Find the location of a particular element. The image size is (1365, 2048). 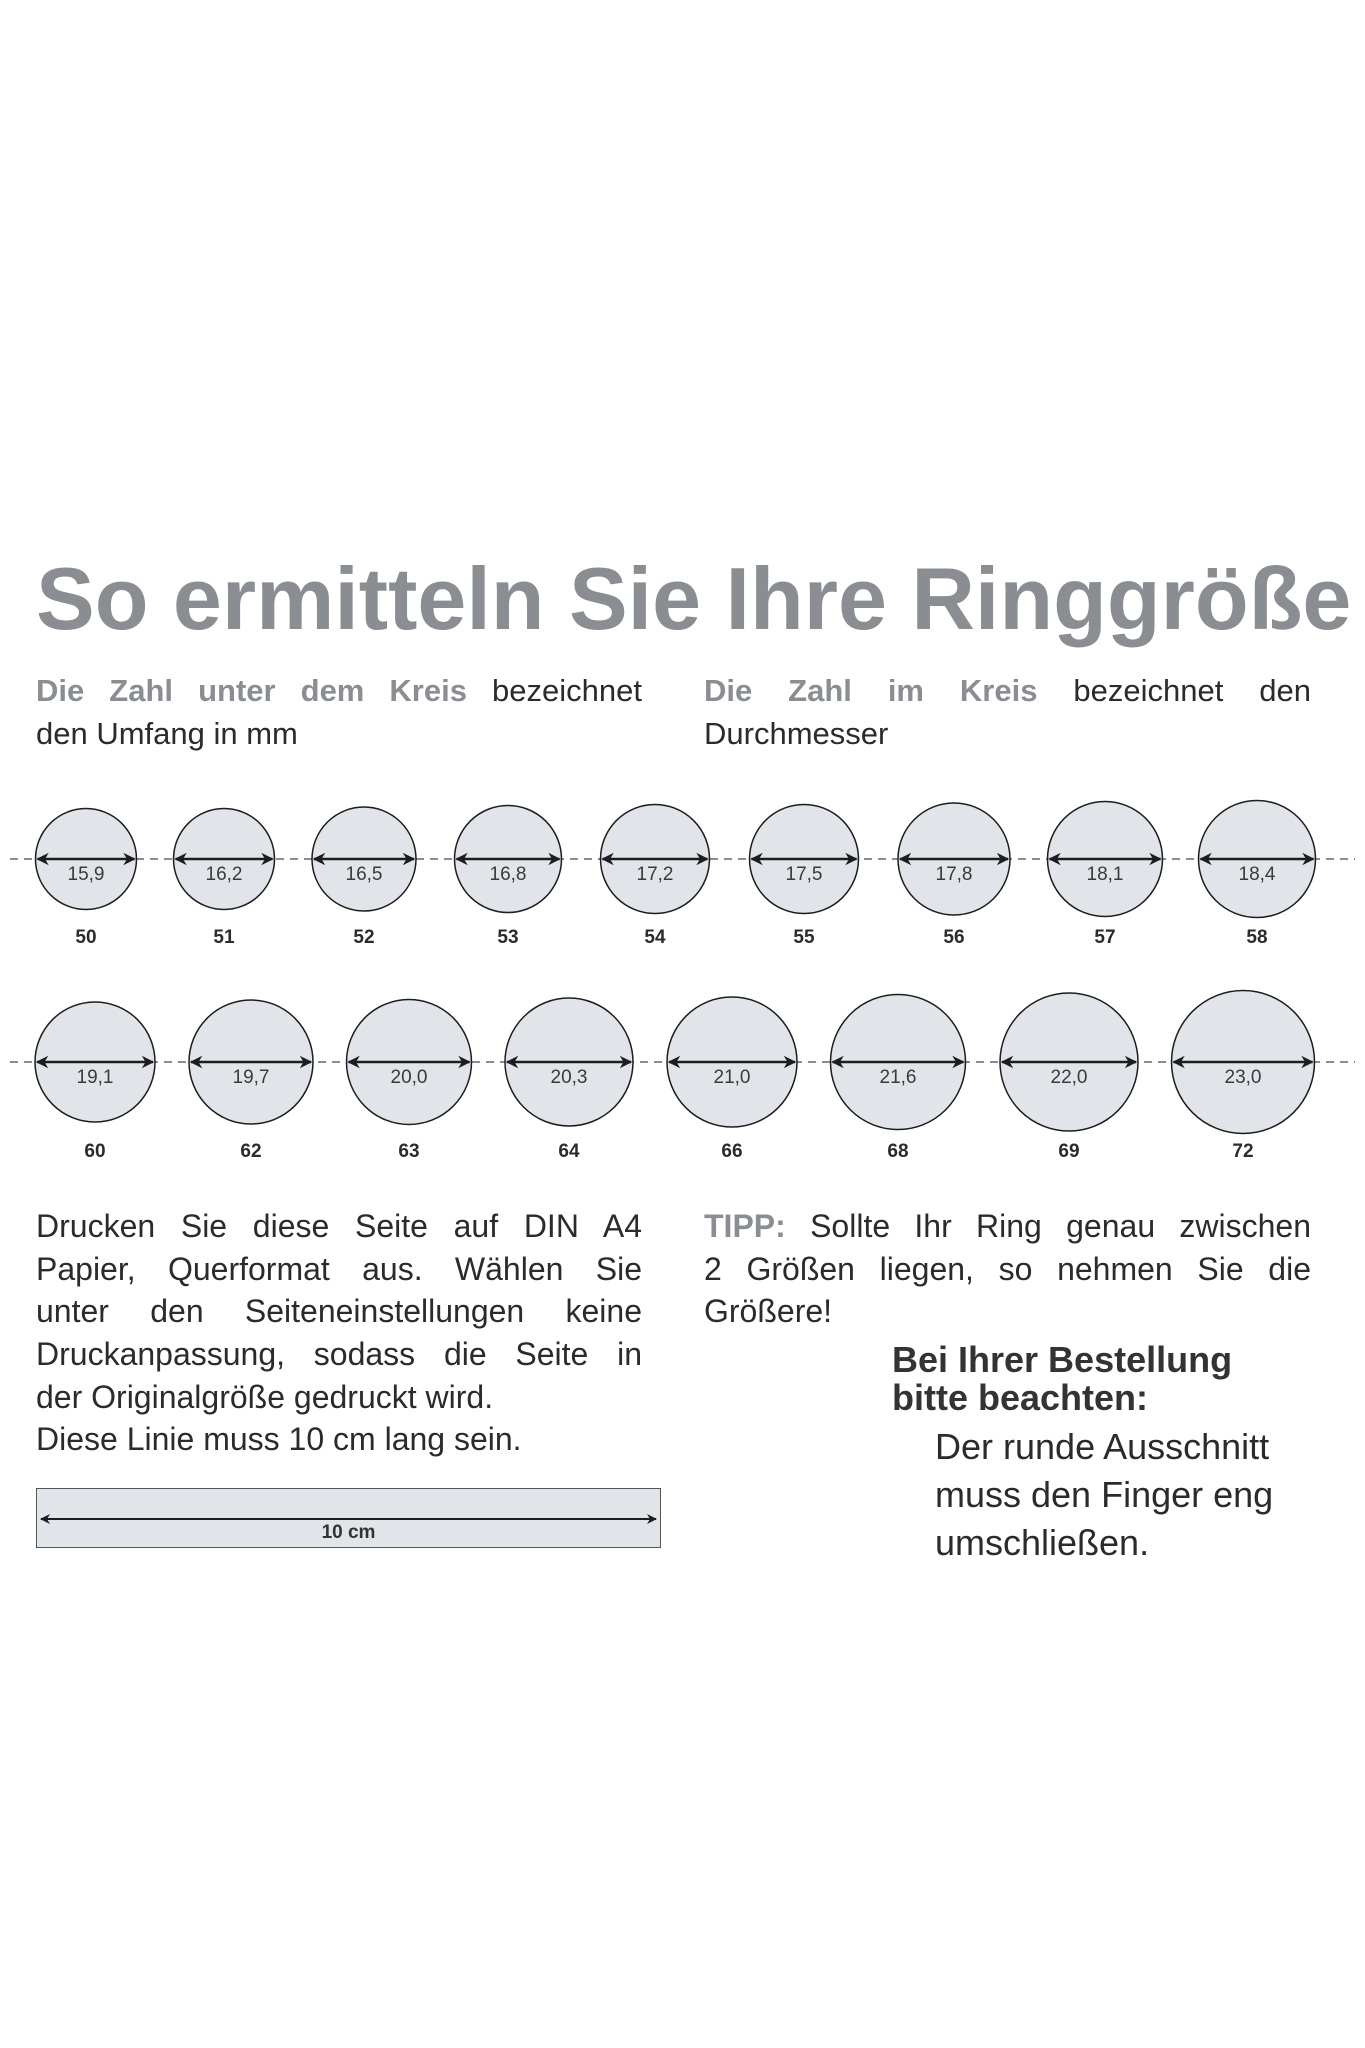

tip-label: TIPP: is located at coordinates (745, 1226).